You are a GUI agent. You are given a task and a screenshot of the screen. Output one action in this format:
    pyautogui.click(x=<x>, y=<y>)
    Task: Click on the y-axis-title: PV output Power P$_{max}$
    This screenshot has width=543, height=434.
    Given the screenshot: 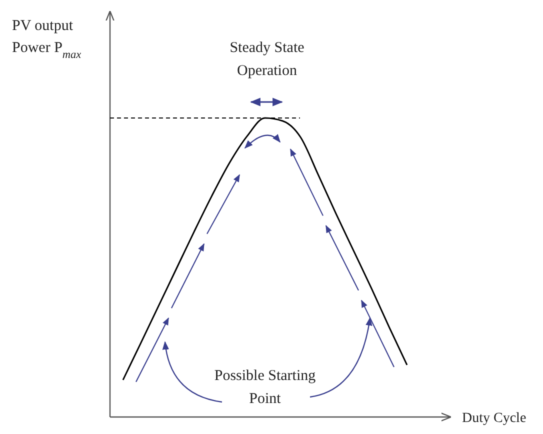 What is the action you would take?
    pyautogui.click(x=47, y=39)
    